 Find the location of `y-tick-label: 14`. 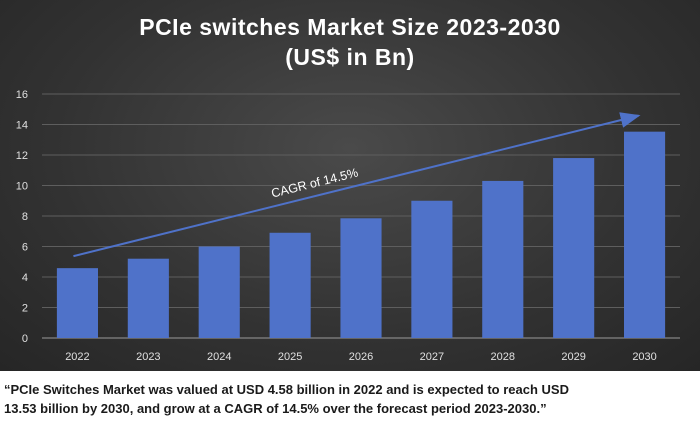

y-tick-label: 14 is located at coordinates (22, 126).